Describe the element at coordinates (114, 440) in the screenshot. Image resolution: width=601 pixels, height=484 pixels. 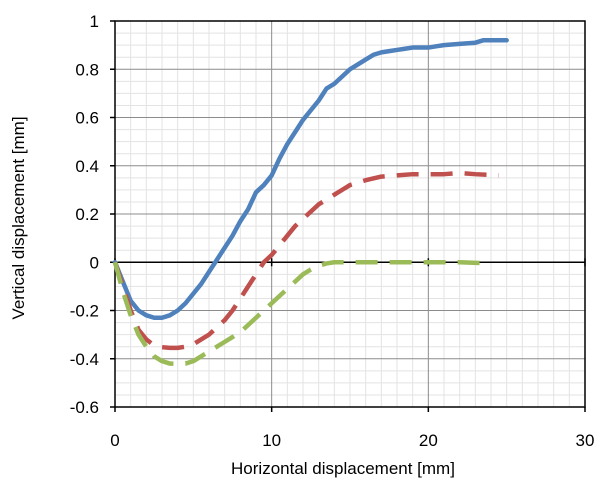
I see `x-tick-label: 0` at that location.